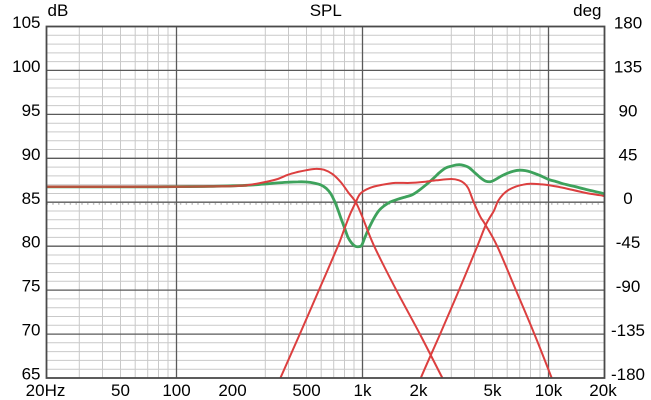 This screenshot has width=651, height=400. Describe the element at coordinates (628, 374) in the screenshot. I see `svg-text: -180` at that location.